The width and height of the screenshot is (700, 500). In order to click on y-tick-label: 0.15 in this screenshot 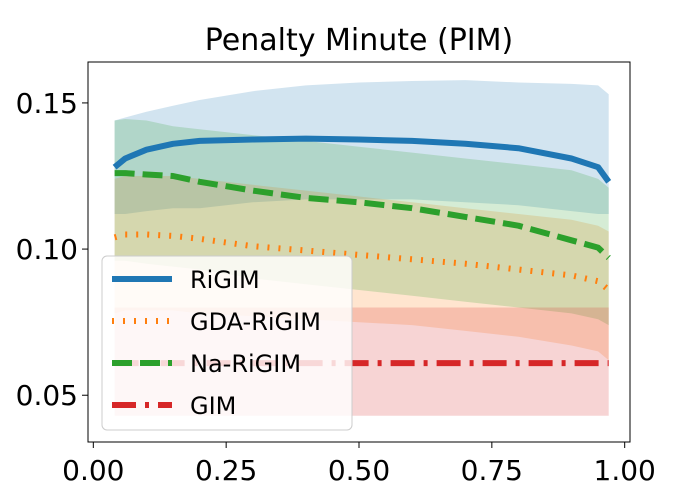, I will do `click(47, 103)`.